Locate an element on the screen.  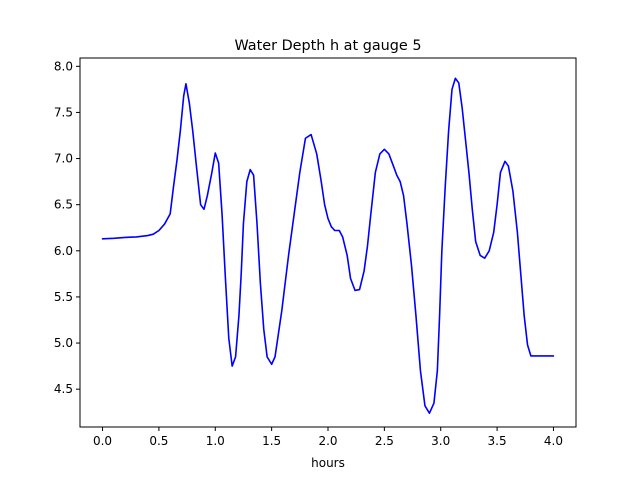
x-axis-label: hours is located at coordinates (328, 463).